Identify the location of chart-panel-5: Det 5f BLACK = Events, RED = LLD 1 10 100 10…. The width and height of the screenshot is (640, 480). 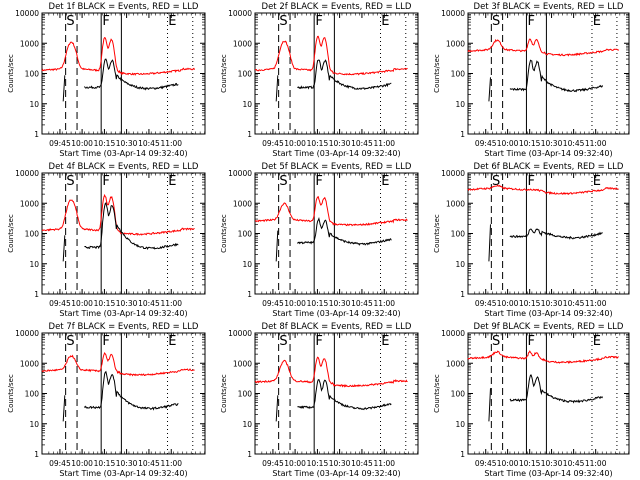
(319, 240).